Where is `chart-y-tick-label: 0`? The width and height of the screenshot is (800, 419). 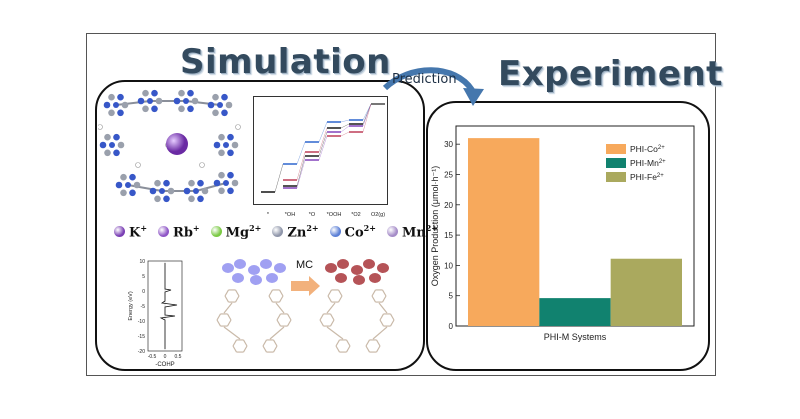
chart-y-tick-label: 0 is located at coordinates (451, 326).